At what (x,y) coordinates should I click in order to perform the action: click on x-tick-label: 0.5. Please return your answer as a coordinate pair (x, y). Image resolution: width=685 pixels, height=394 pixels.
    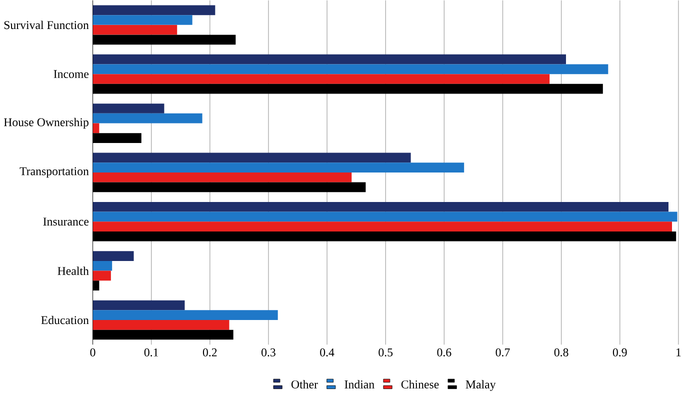
    Looking at the image, I should click on (385, 352).